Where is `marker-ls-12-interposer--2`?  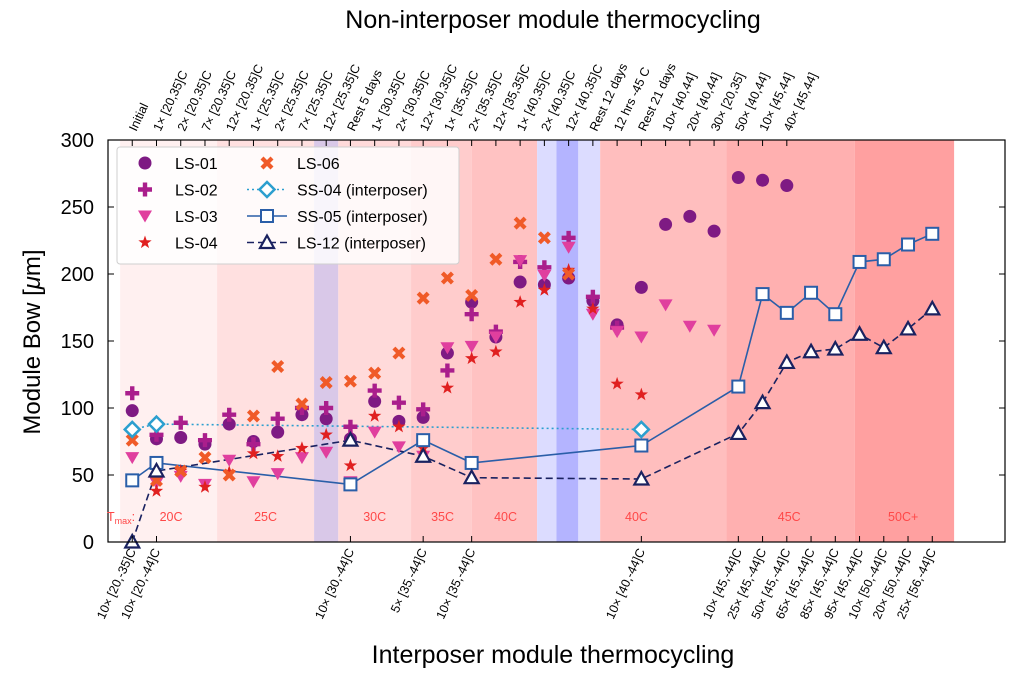 marker-ls-12-interposer--2 is located at coordinates (350, 438).